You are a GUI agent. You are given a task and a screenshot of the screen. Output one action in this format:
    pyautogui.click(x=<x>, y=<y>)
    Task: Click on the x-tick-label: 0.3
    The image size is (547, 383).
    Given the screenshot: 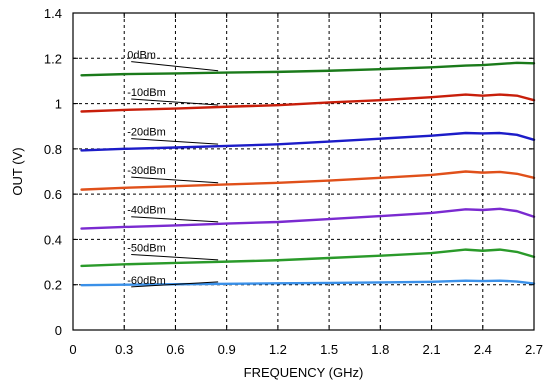 What is the action you would take?
    pyautogui.click(x=124, y=349)
    